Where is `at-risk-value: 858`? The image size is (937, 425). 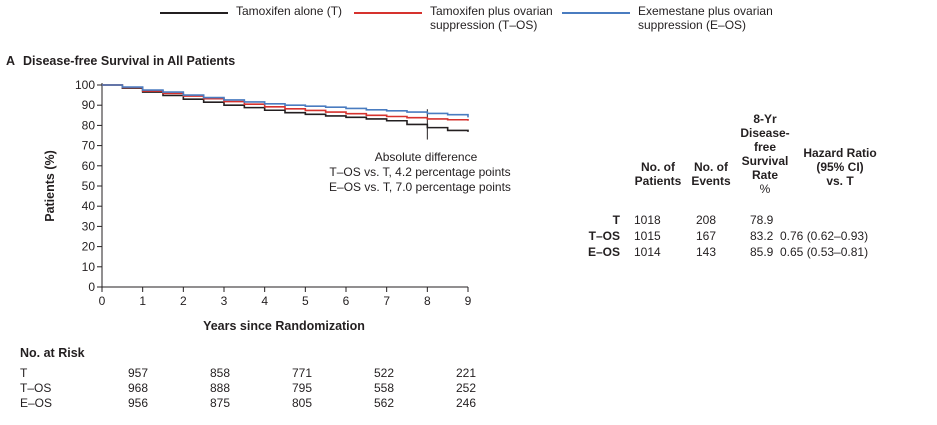 at-risk-value: 858 is located at coordinates (220, 373).